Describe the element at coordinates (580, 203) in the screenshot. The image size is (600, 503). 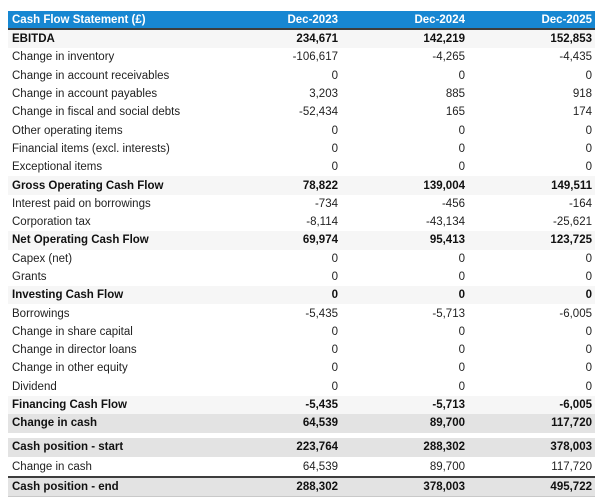
I see `row-value: -164` at that location.